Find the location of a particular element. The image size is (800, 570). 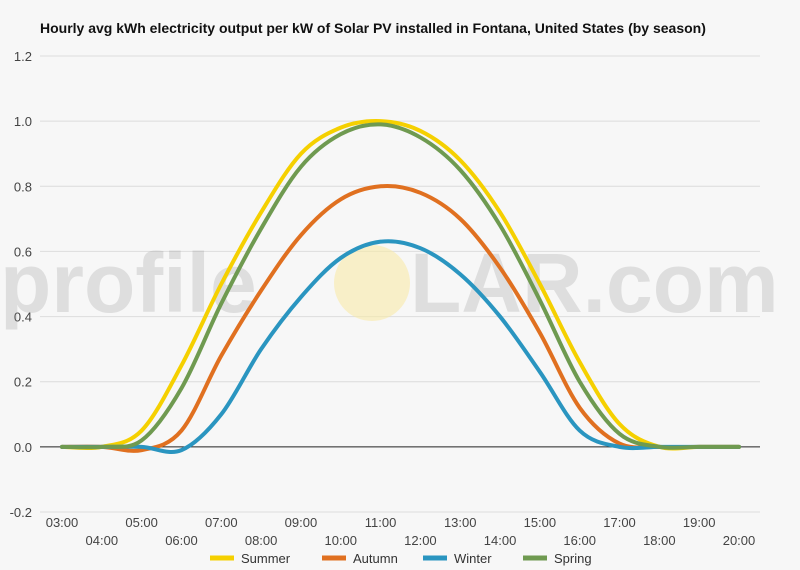

y-tick-label: 0.0 is located at coordinates (23, 447).